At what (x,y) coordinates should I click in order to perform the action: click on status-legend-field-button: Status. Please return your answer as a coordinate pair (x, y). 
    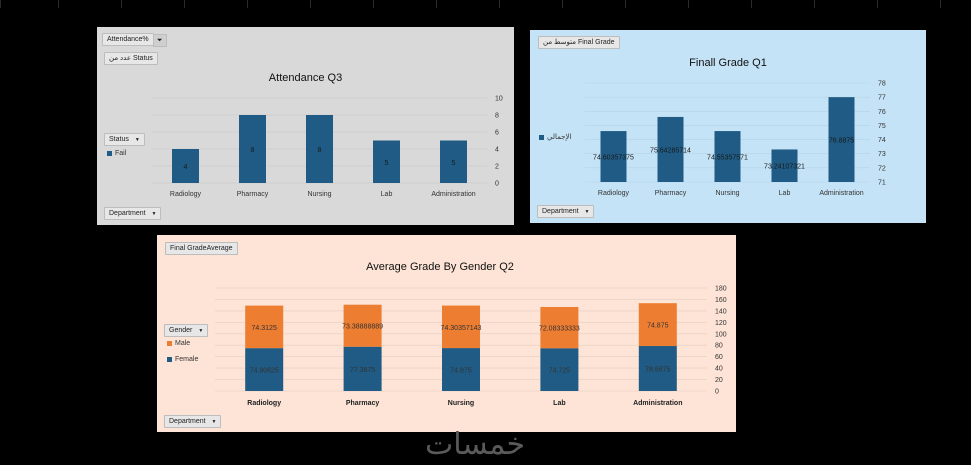
    Looking at the image, I should click on (124, 139).